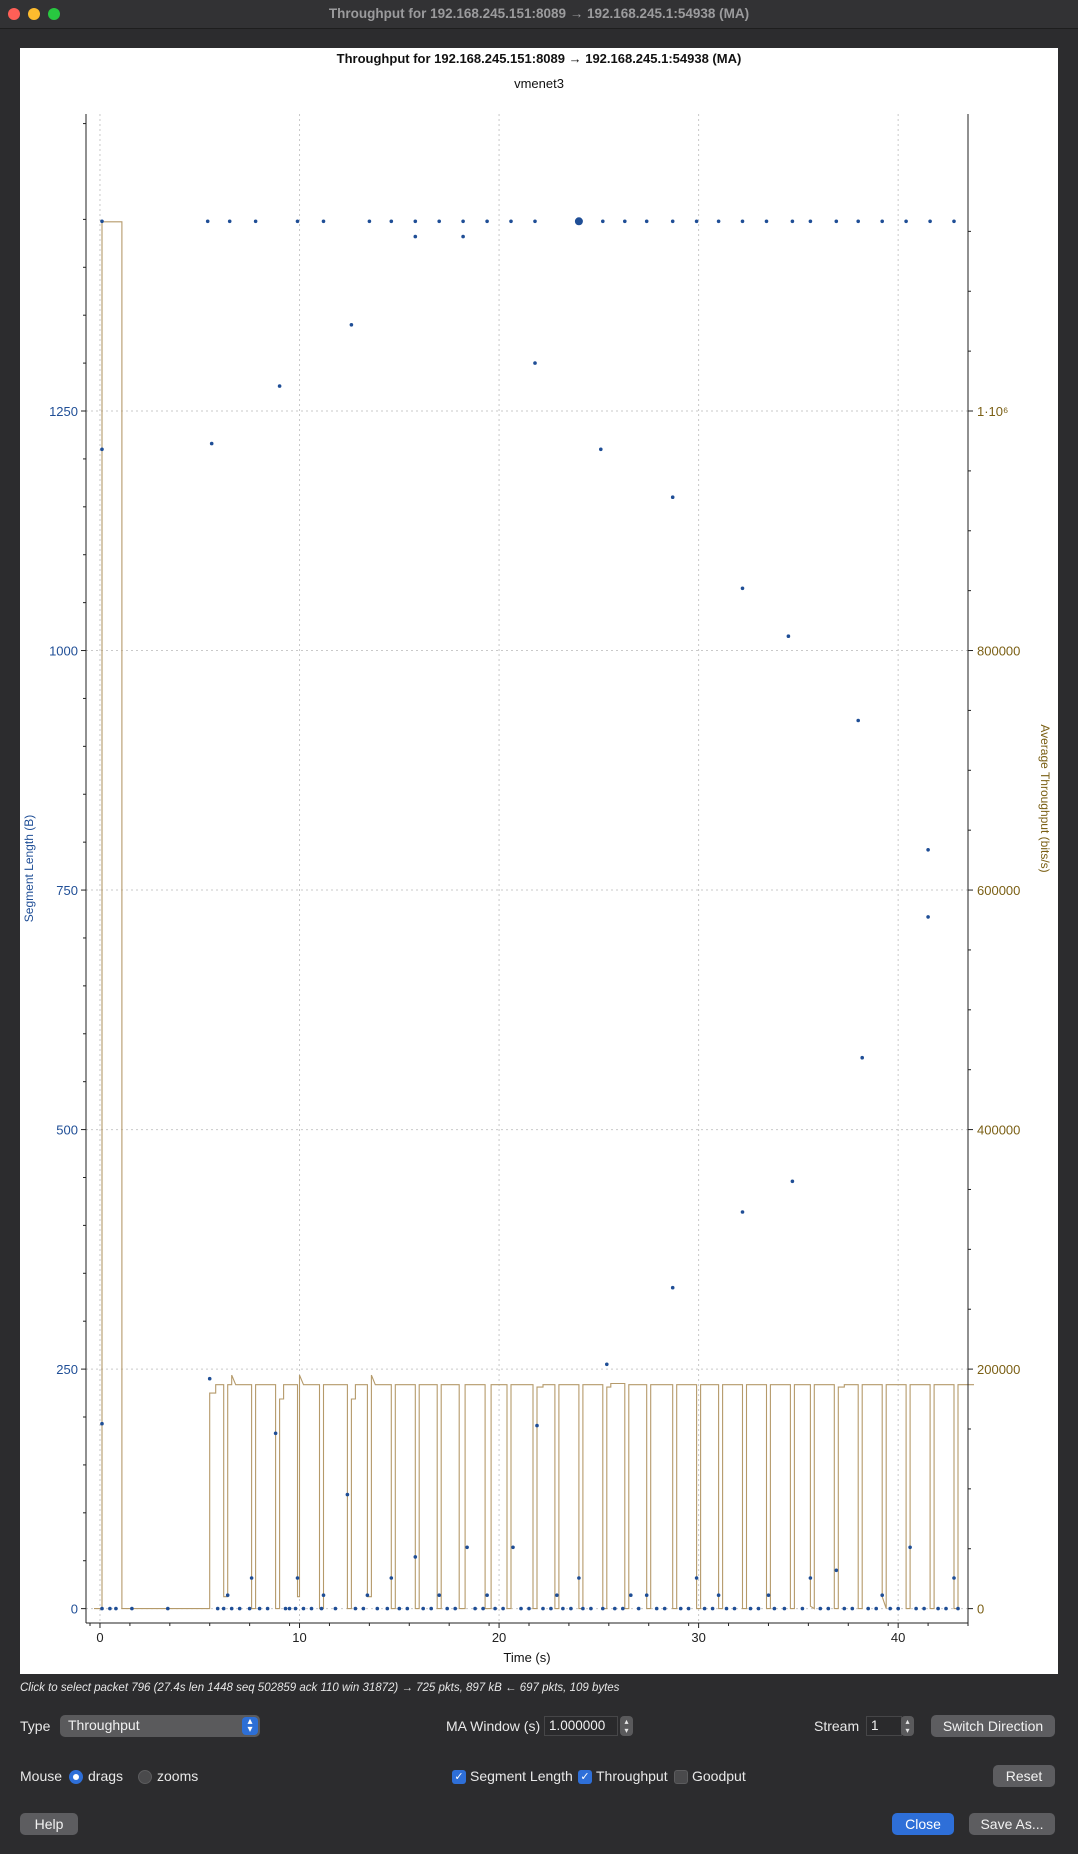 This screenshot has height=1854, width=1078. Describe the element at coordinates (67, 1130) in the screenshot. I see `y-tick-label: 500` at that location.